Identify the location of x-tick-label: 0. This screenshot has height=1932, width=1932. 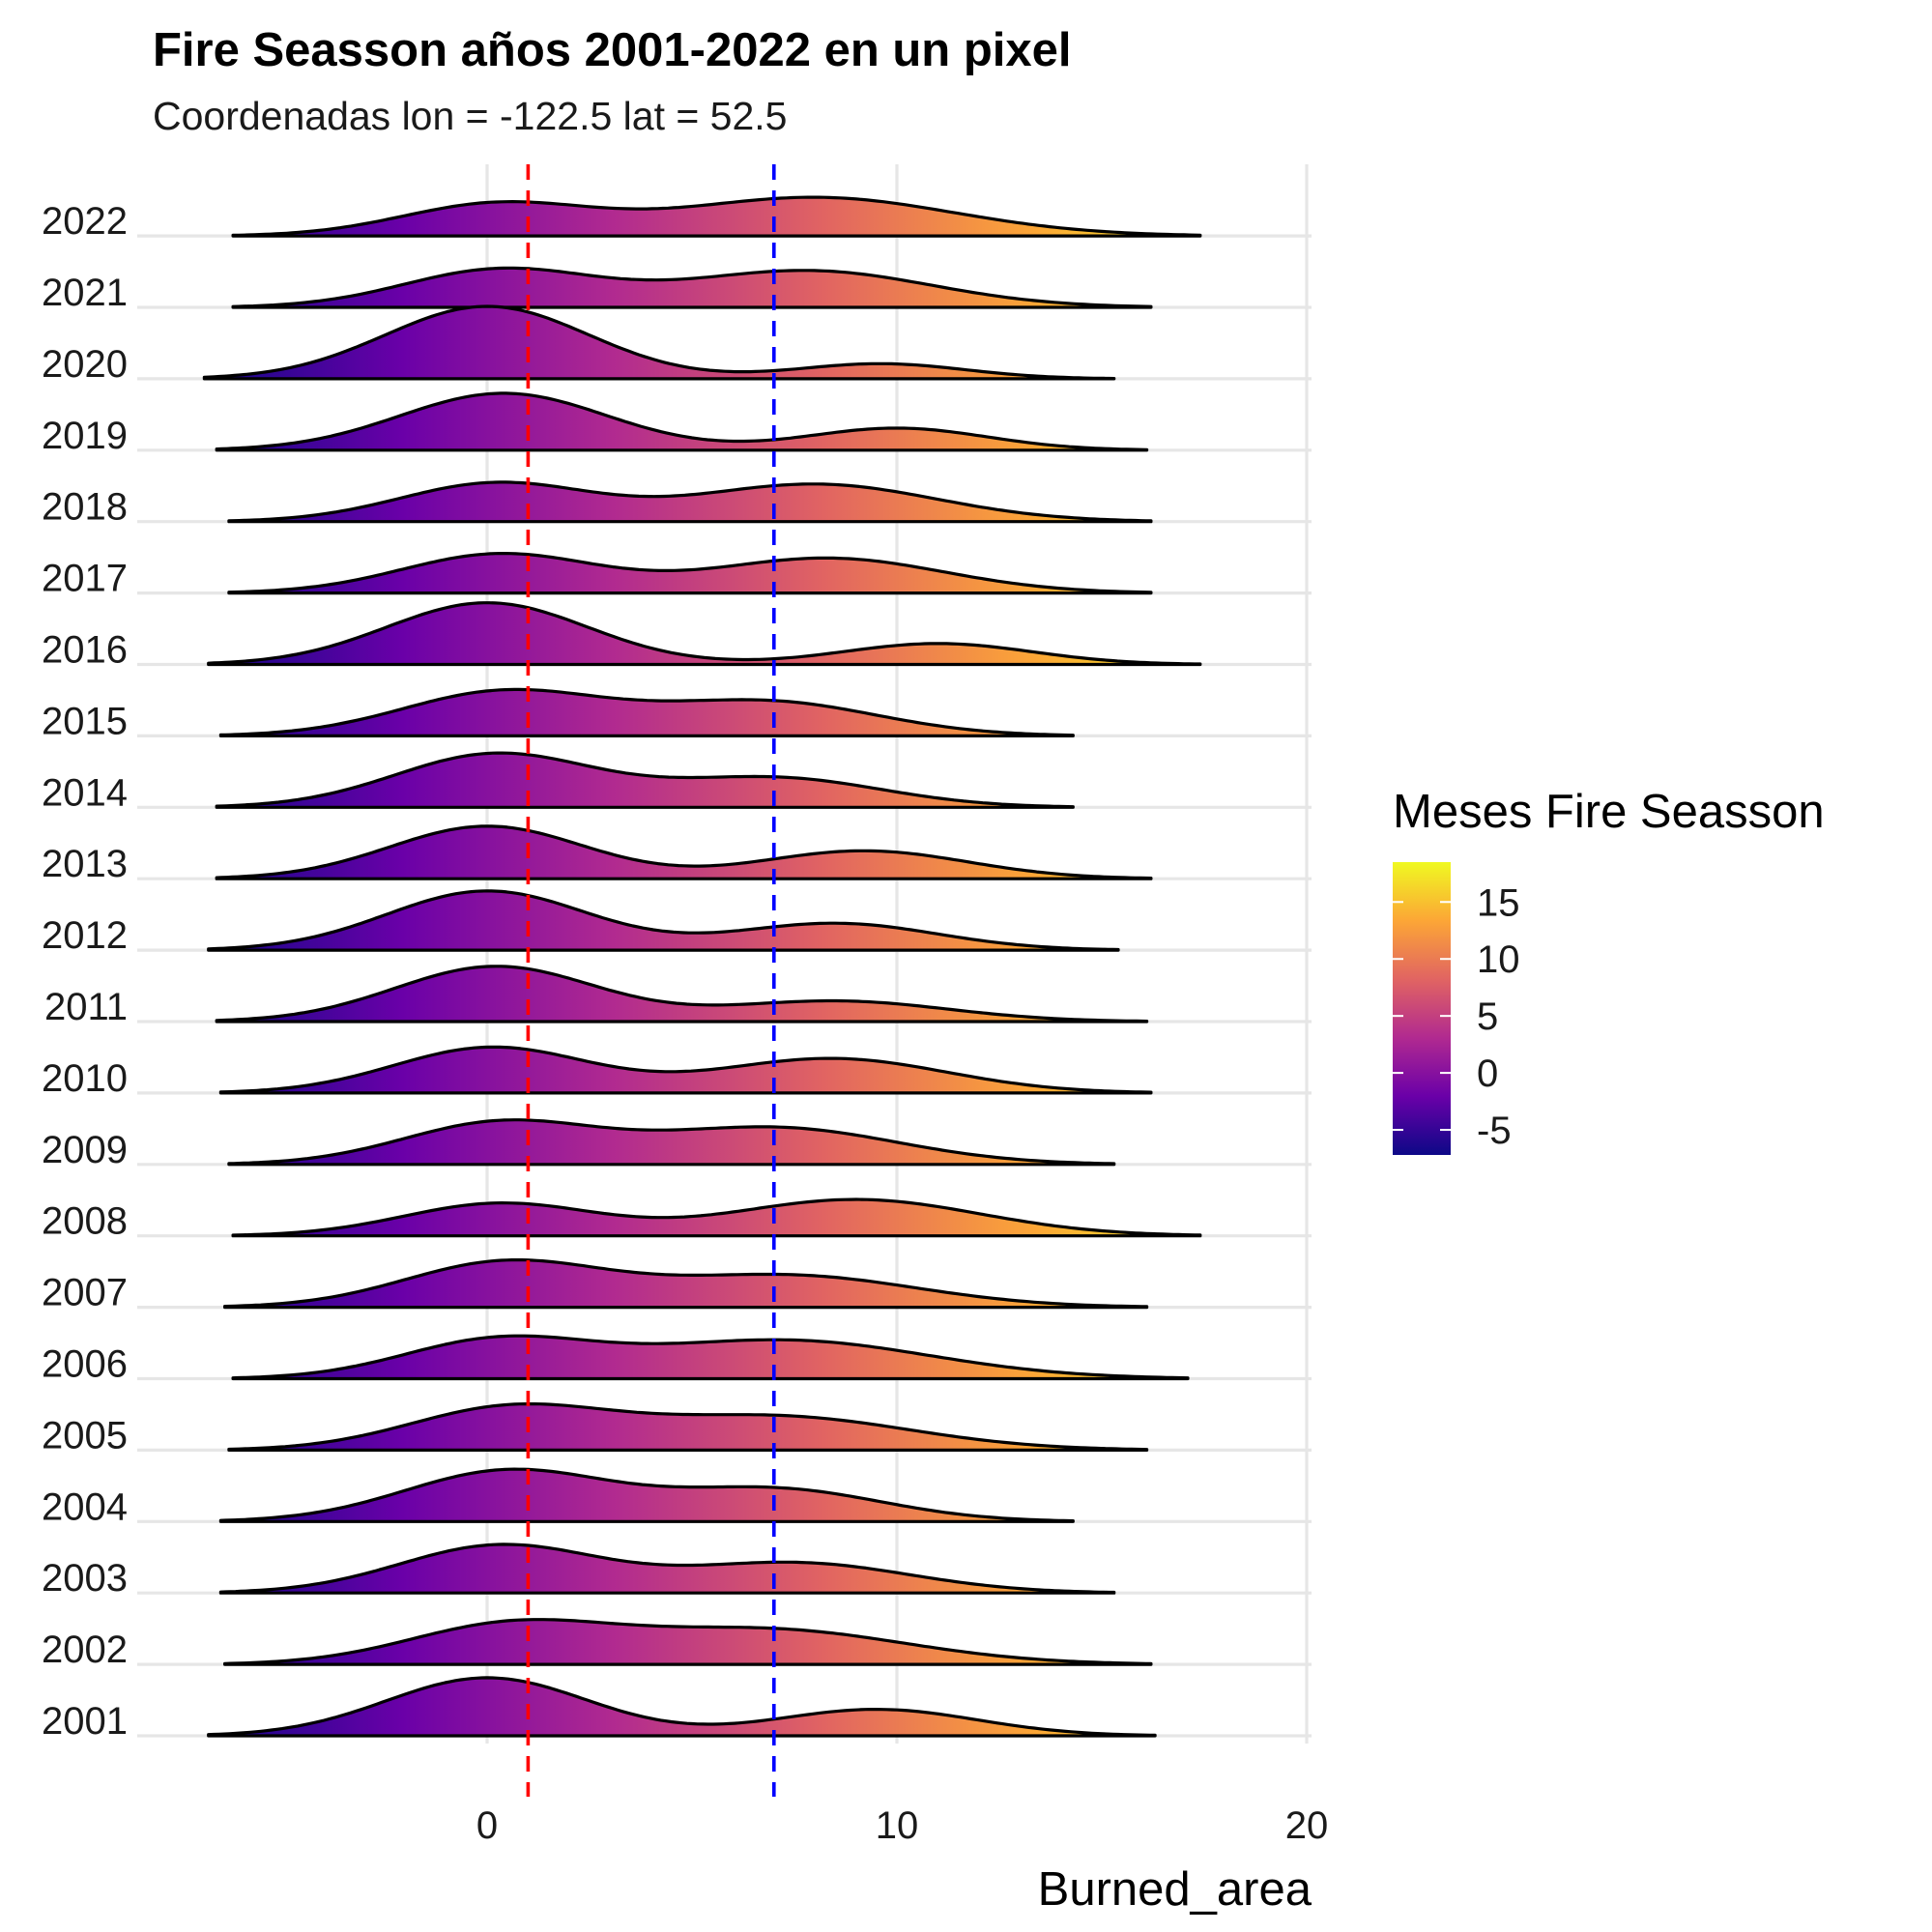
(487, 1825).